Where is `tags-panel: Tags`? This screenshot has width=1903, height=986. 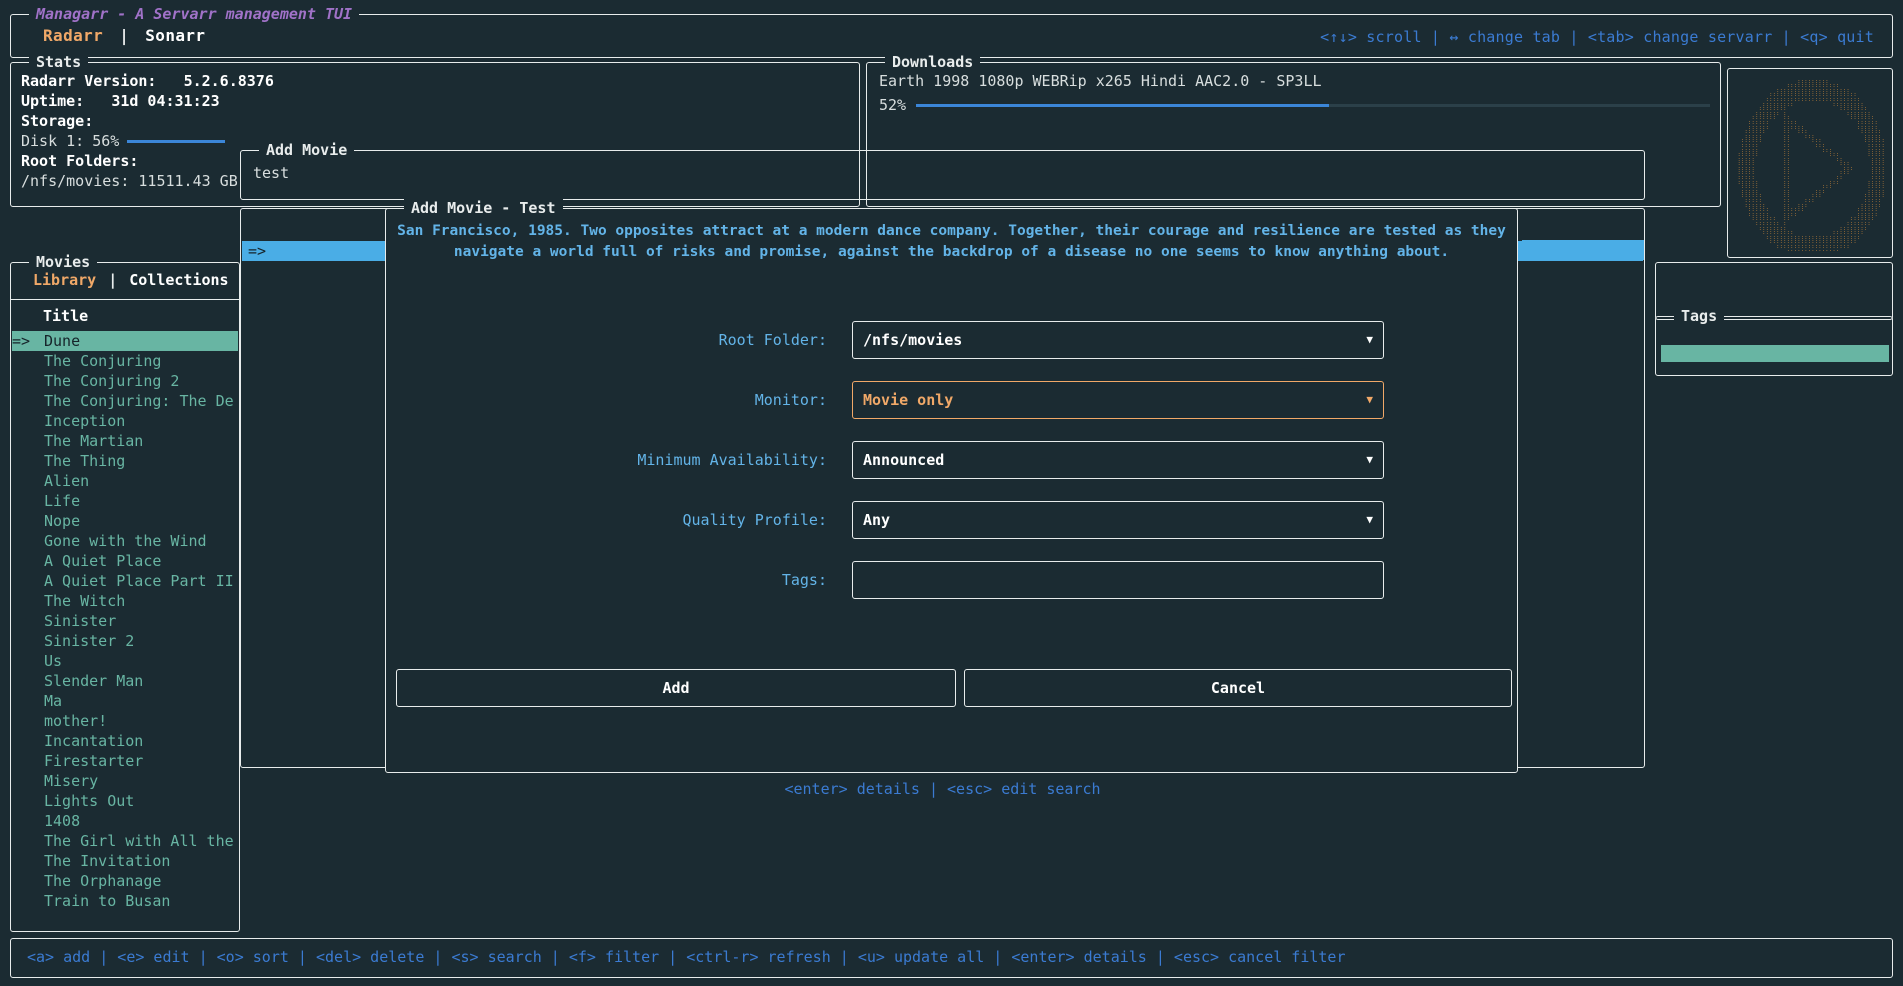 tags-panel: Tags is located at coordinates (1774, 341).